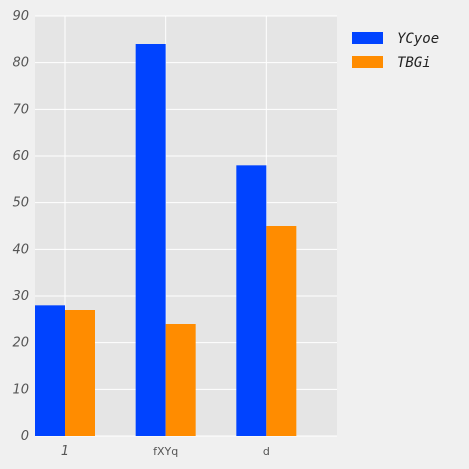 The image size is (469, 469). What do you see at coordinates (418, 39) in the screenshot?
I see `legend-label-YCyoe: YCyoe` at bounding box center [418, 39].